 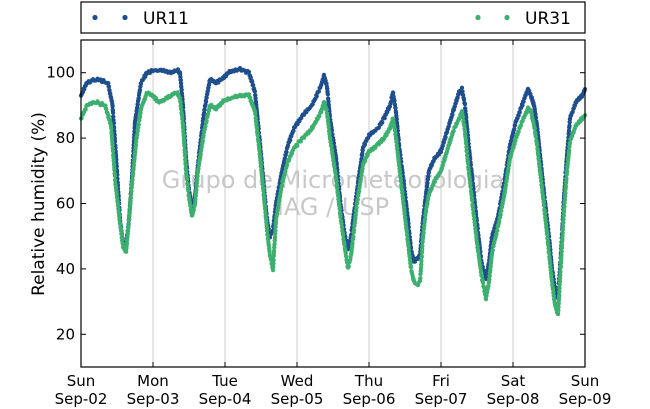 I want to click on legend-marker-ur11-b, so click(x=125, y=17).